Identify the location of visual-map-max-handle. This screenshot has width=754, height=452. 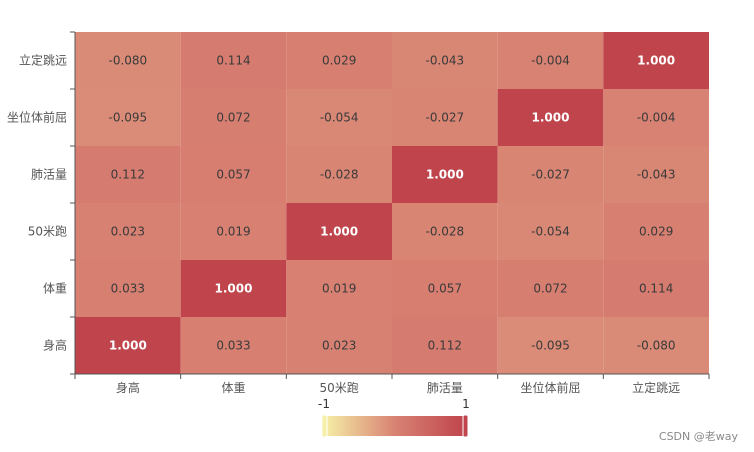
(465, 426).